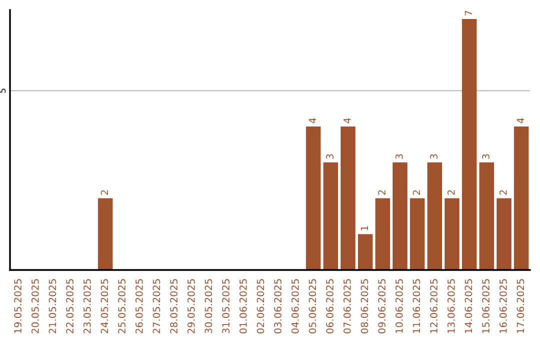  I want to click on x-tick-label: 20.05.2025, so click(35, 306).